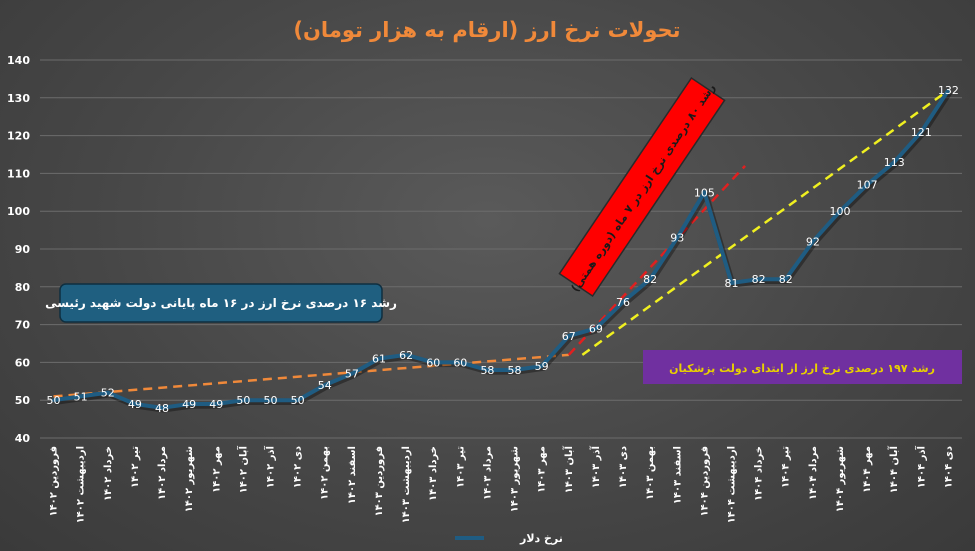 This screenshot has width=975, height=551. What do you see at coordinates (813, 473) in the screenshot?
I see `x-tick-label: مرداد ۱۴۰۴` at bounding box center [813, 473].